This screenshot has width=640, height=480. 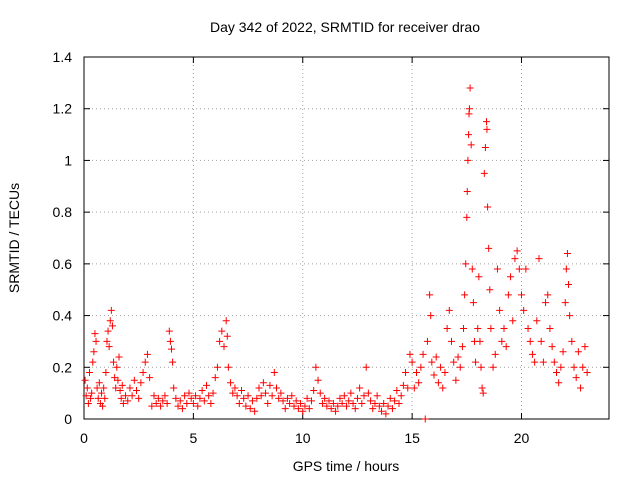 What do you see at coordinates (193, 438) in the screenshot?
I see `x-tick-label: 5` at bounding box center [193, 438].